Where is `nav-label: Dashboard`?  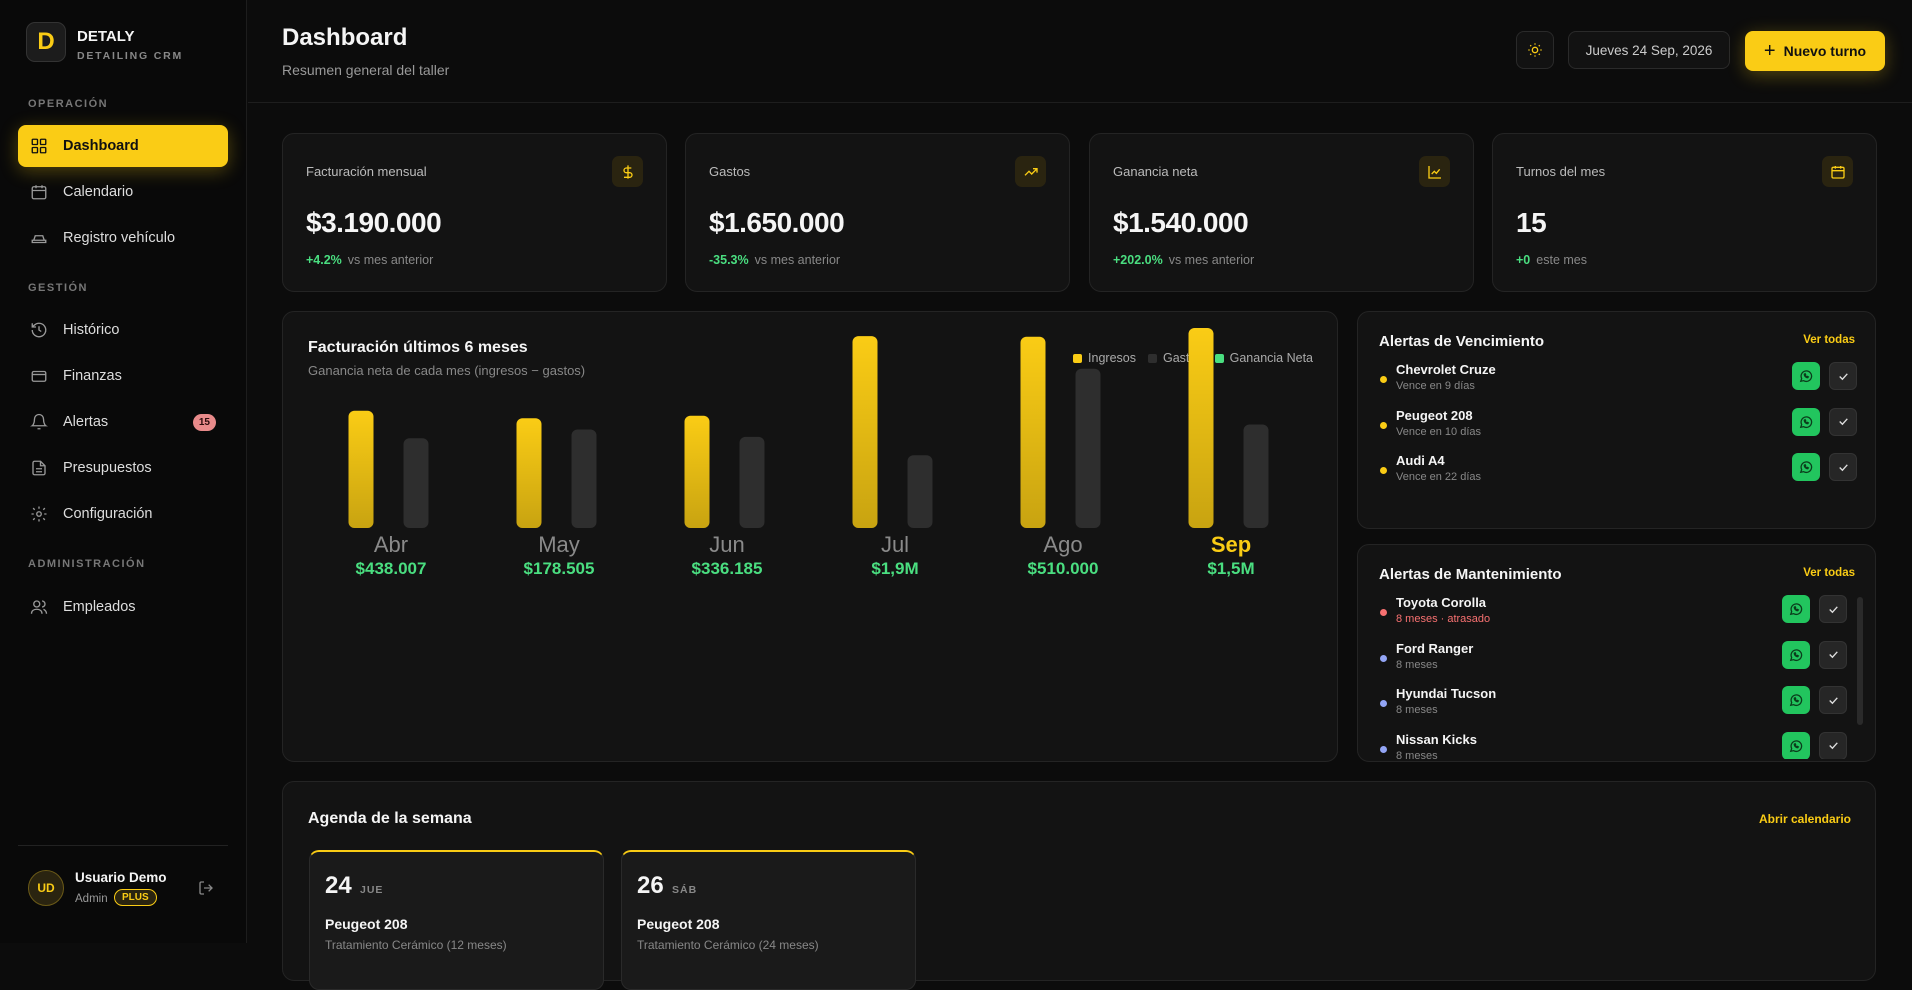
nav-label: Dashboard is located at coordinates (101, 146).